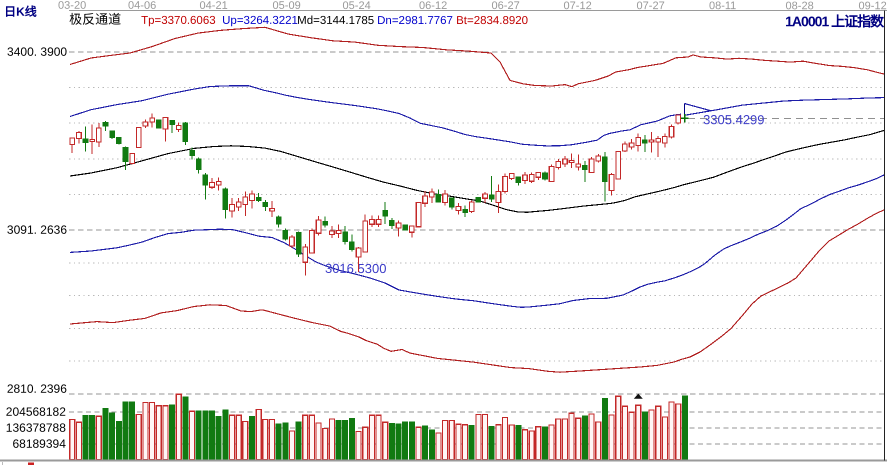 Image resolution: width=887 pixels, height=470 pixels. I want to click on svg-text: 3400. 3900, so click(37, 52).